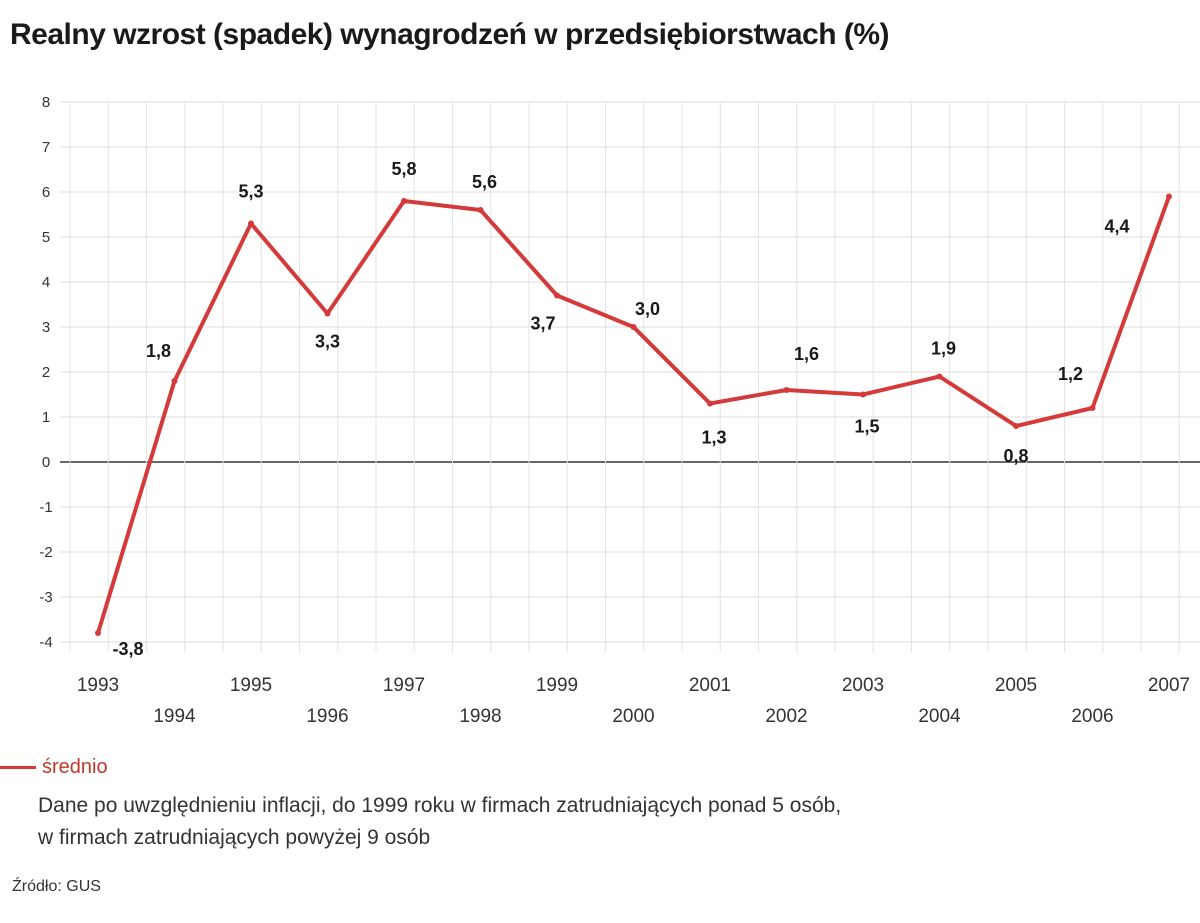 The height and width of the screenshot is (923, 1200). What do you see at coordinates (75, 767) in the screenshot?
I see `legend-label: średnio` at bounding box center [75, 767].